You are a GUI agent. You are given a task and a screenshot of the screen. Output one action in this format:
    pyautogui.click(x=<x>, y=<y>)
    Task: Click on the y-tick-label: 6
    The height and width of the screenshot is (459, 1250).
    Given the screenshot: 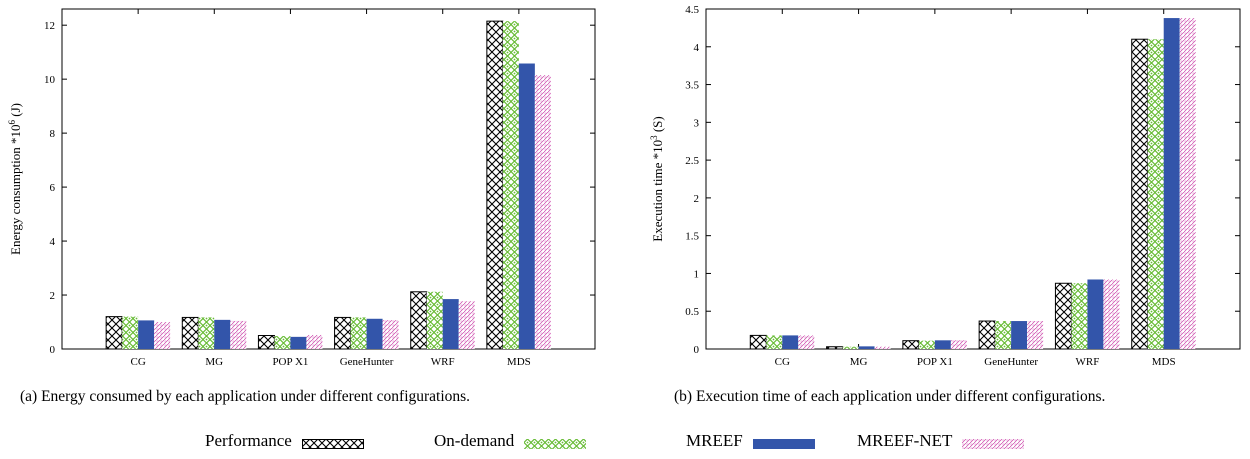 What is the action you would take?
    pyautogui.click(x=53, y=188)
    